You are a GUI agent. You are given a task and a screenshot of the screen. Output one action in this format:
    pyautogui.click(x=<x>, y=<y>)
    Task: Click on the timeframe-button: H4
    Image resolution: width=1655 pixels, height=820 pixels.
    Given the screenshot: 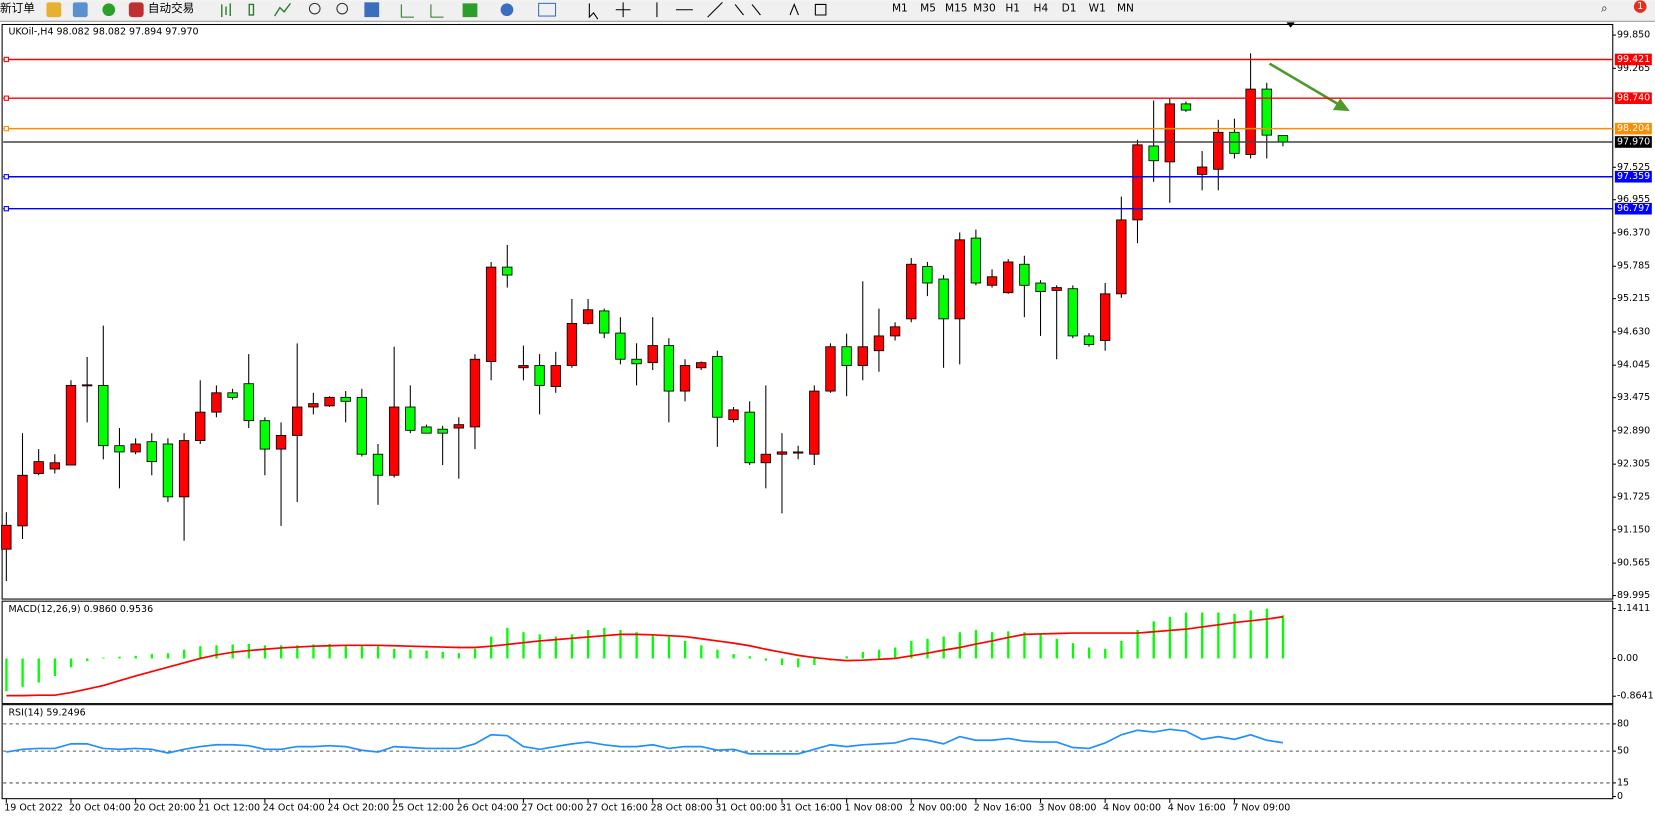 What is the action you would take?
    pyautogui.click(x=1041, y=9)
    